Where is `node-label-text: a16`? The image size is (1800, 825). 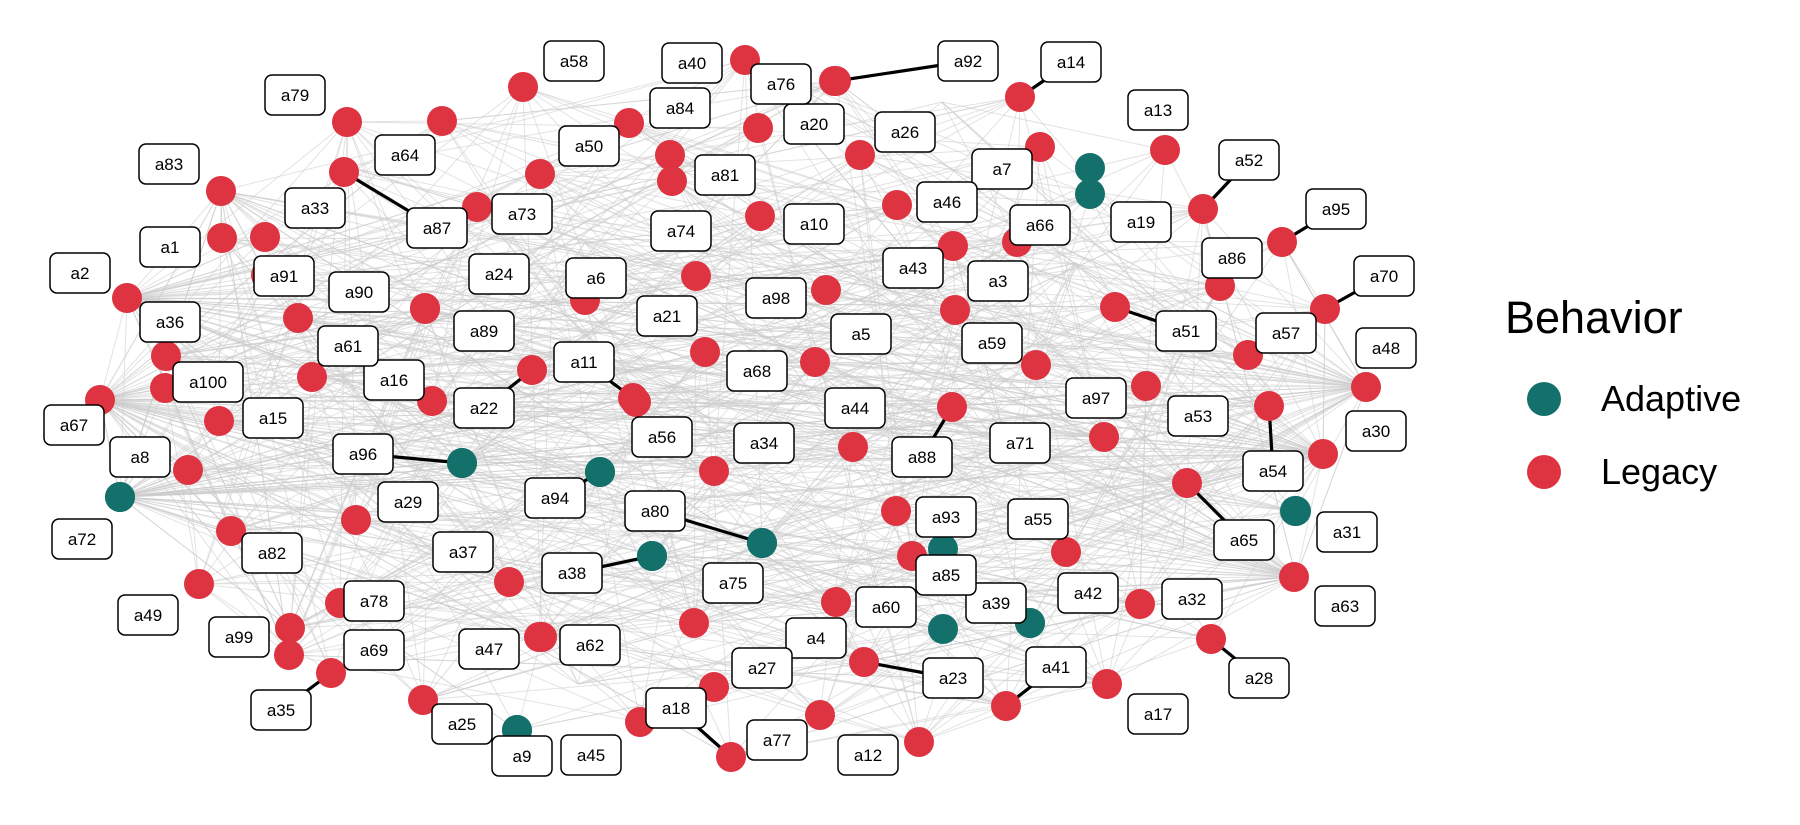
node-label-text: a16 is located at coordinates (394, 380).